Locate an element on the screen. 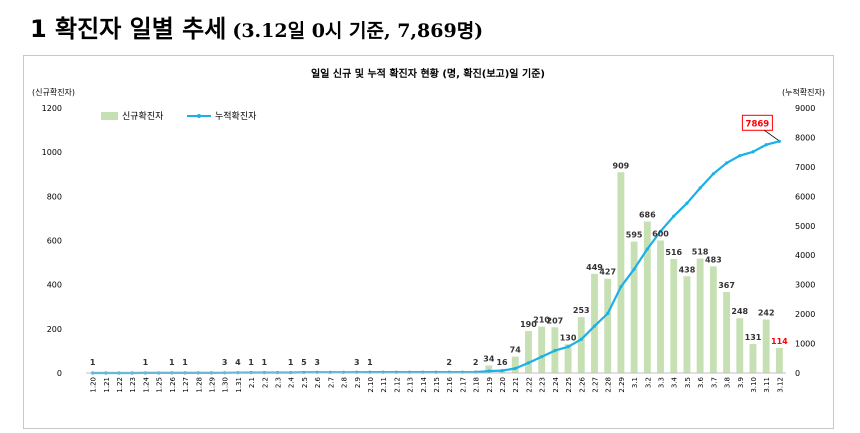 The height and width of the screenshot is (433, 860). x-tick-label: 1.28 is located at coordinates (199, 385).